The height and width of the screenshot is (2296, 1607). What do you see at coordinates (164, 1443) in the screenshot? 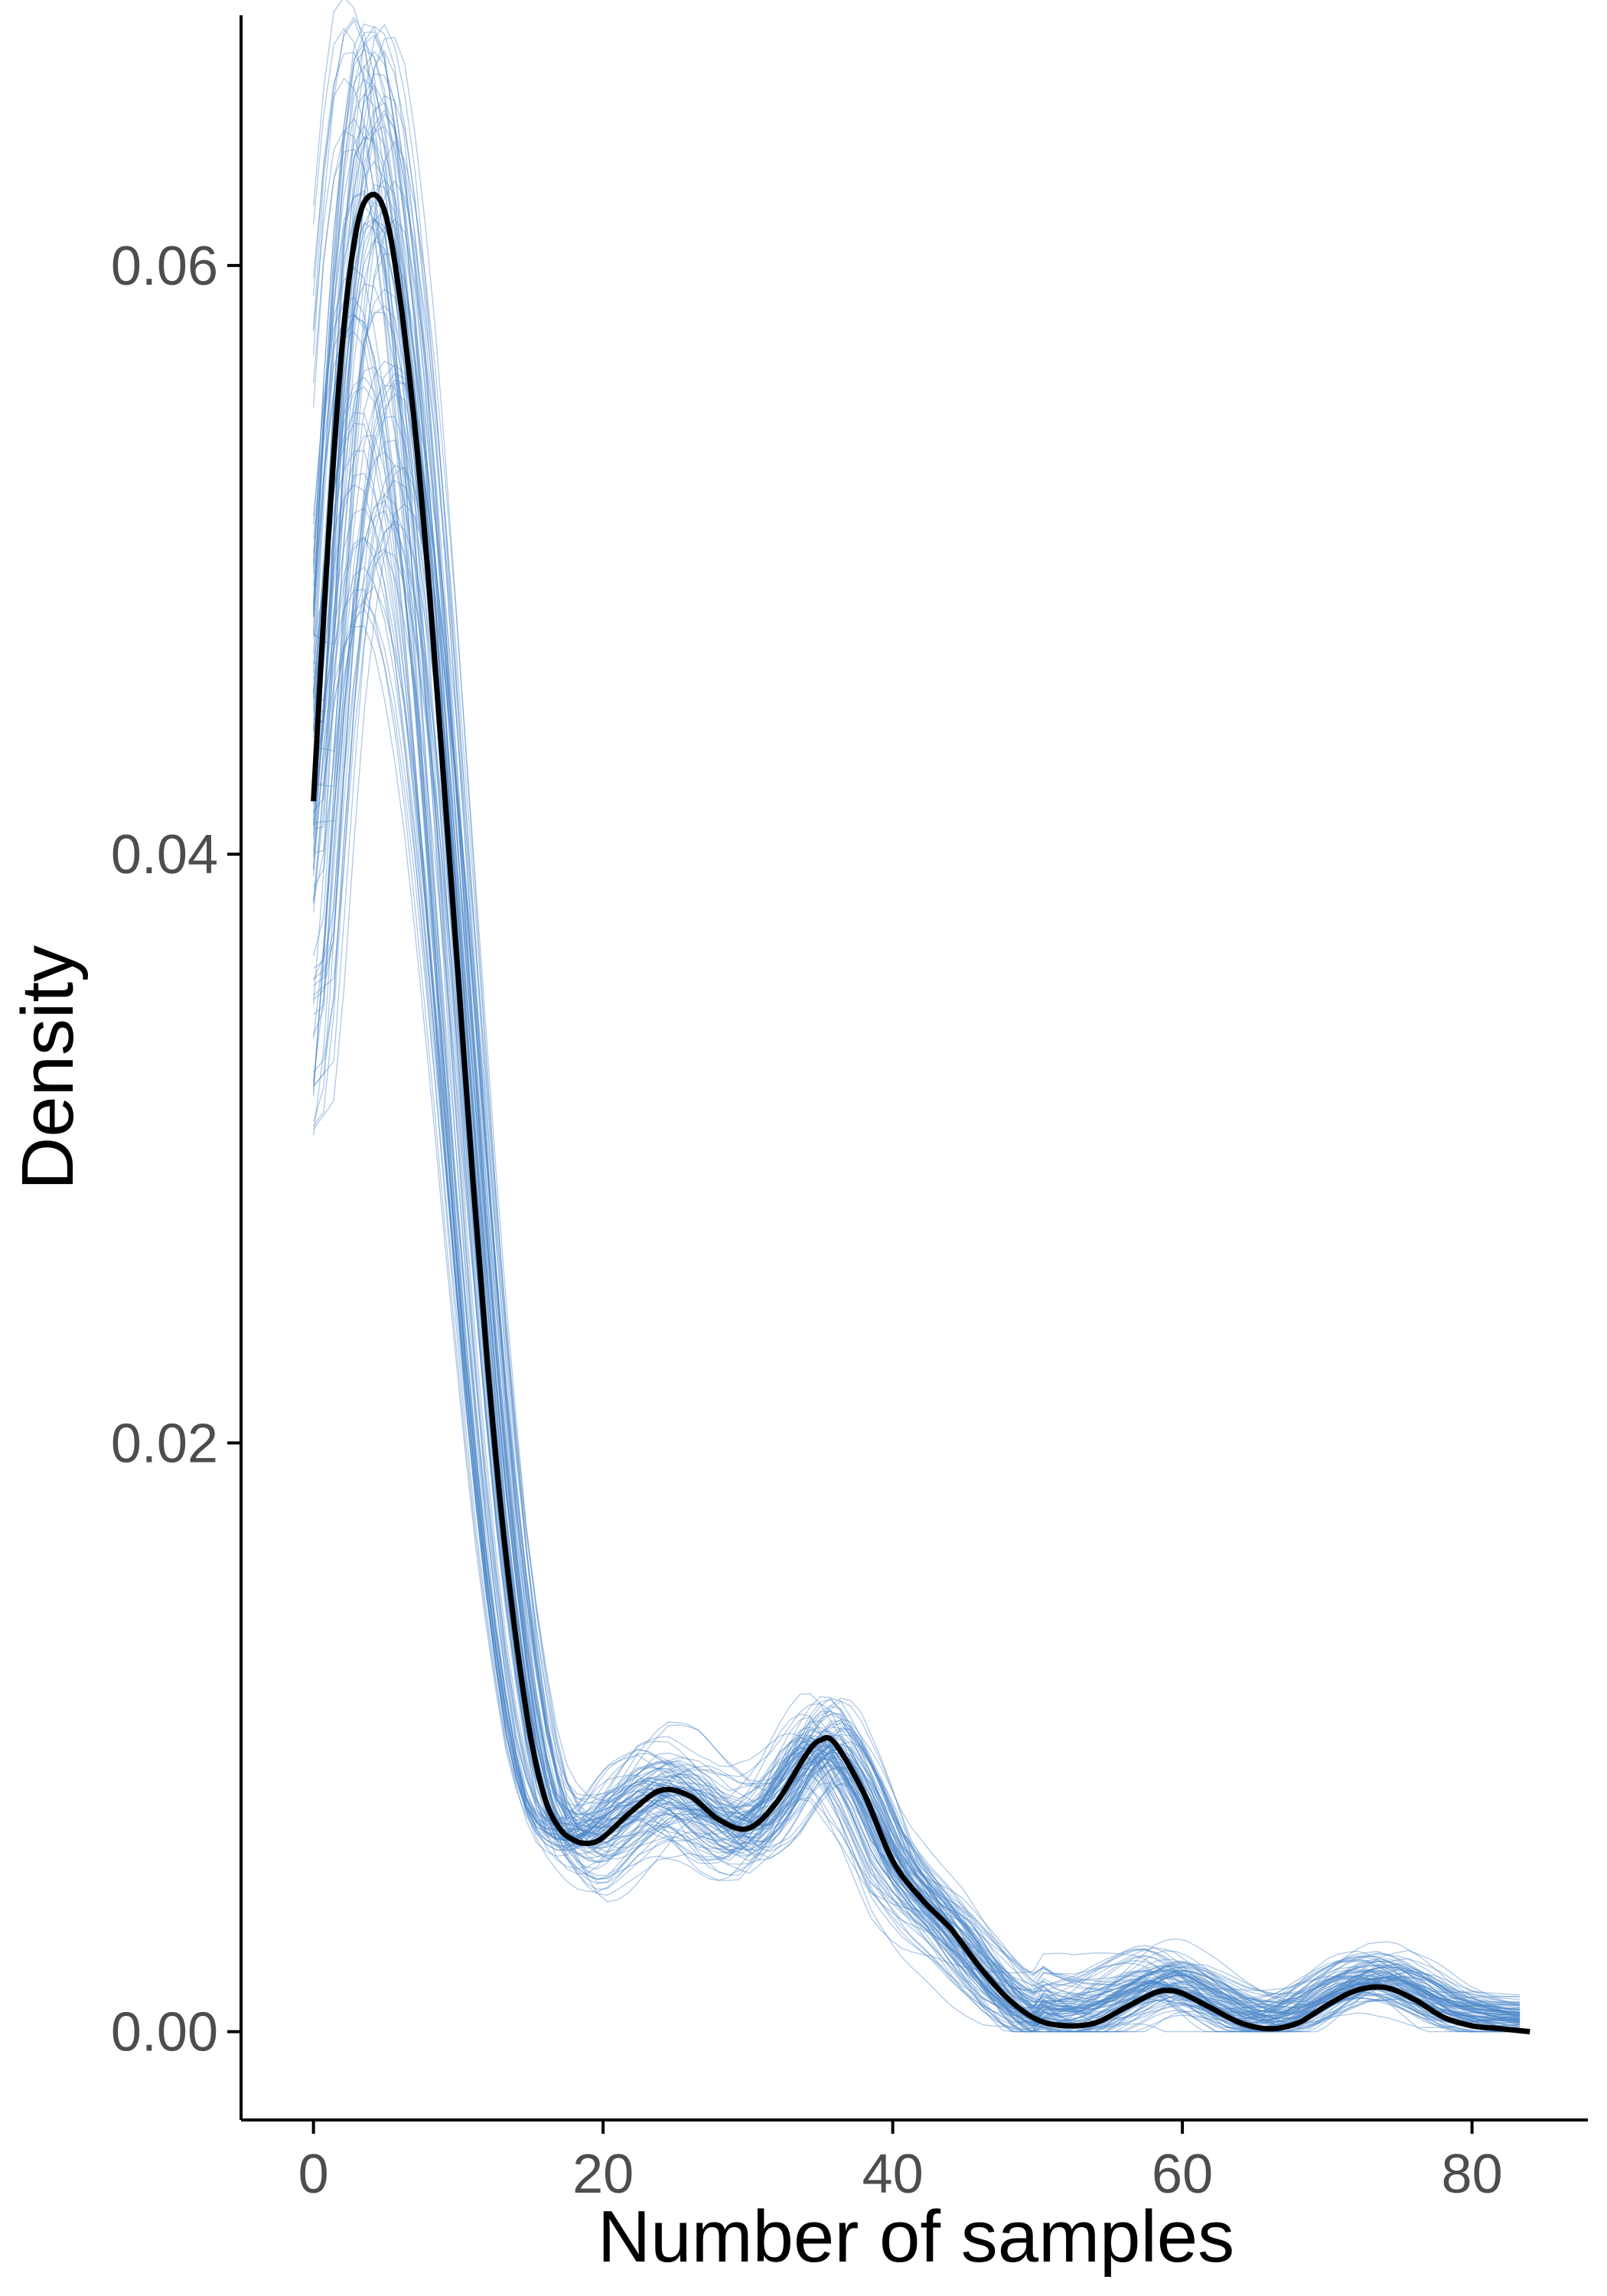
I see `y-tick-label: 0.02` at bounding box center [164, 1443].